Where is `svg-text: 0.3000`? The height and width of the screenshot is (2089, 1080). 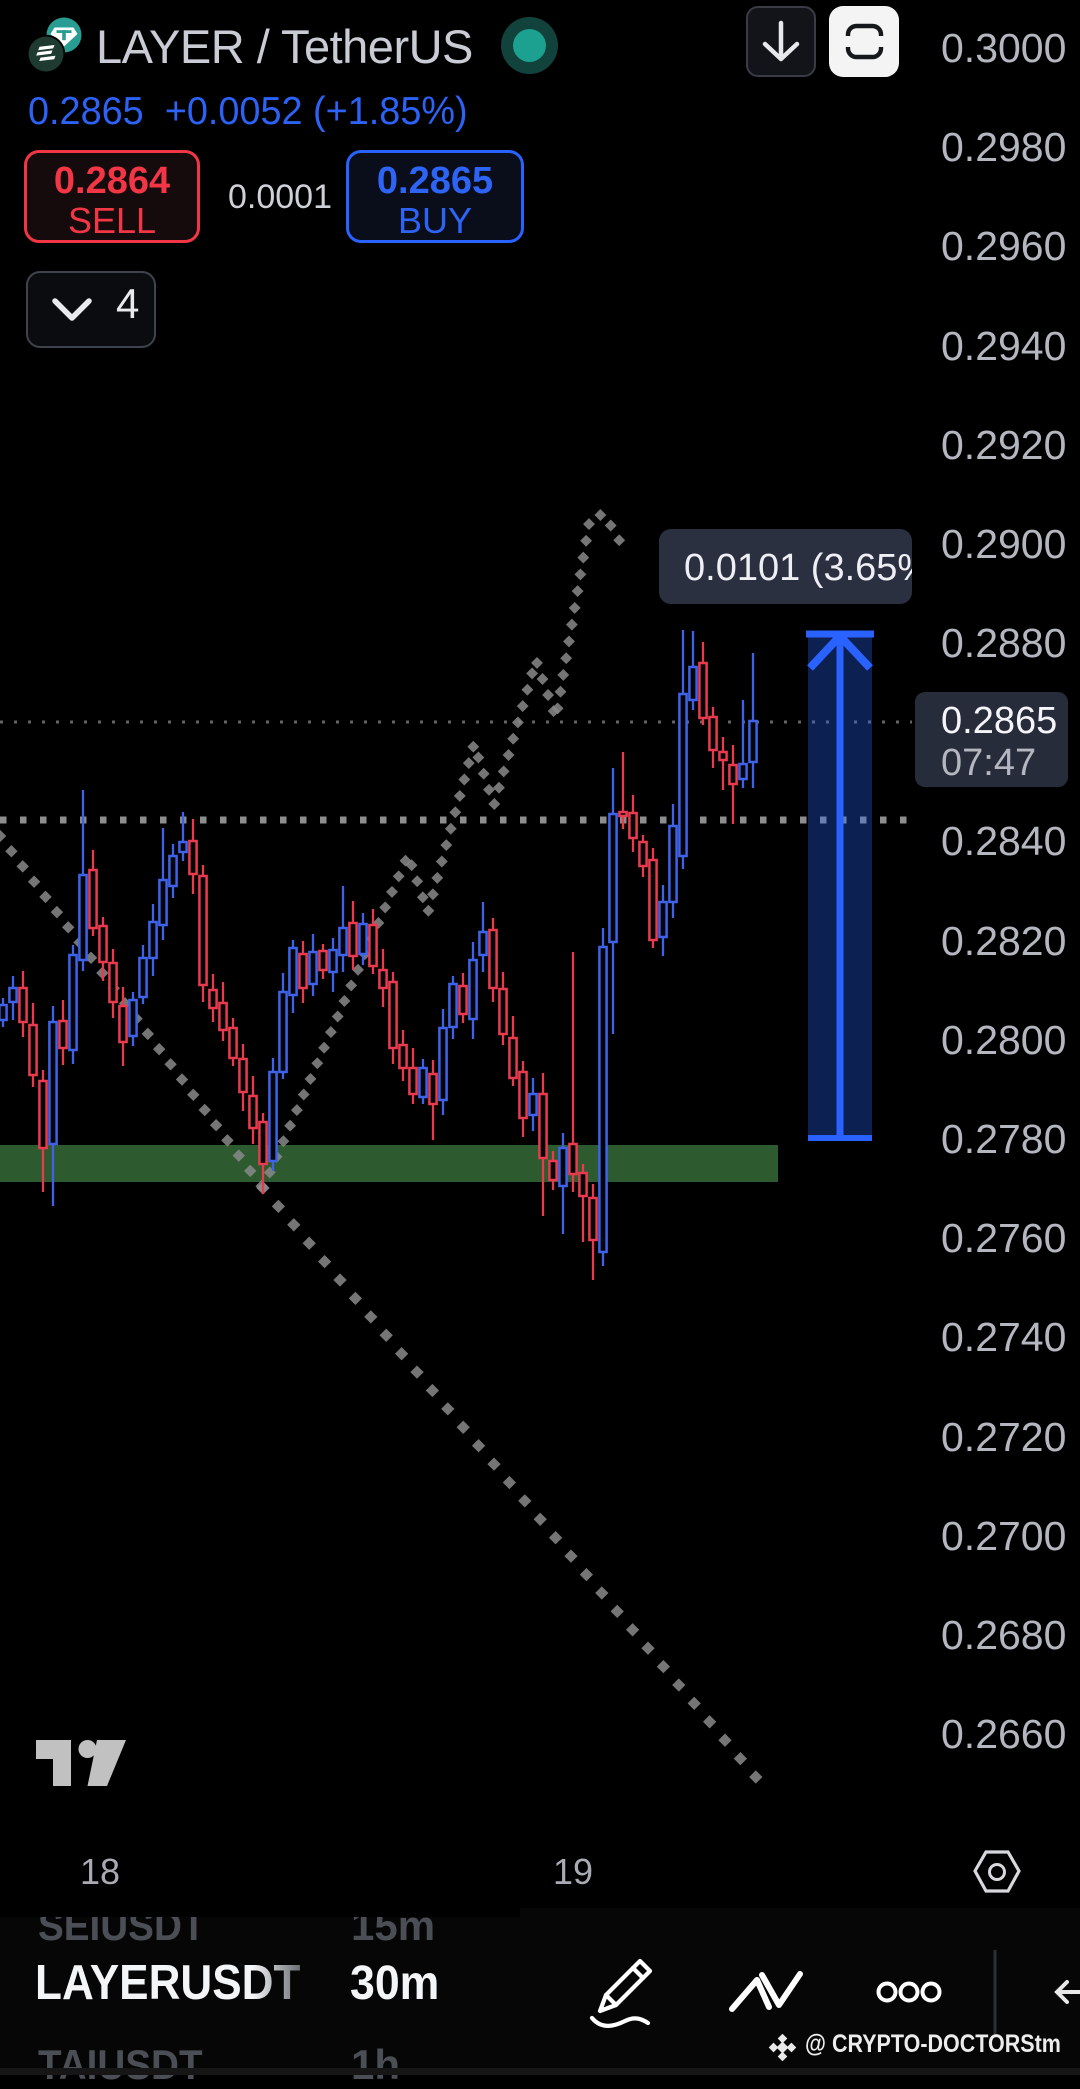
svg-text: 0.3000 is located at coordinates (1003, 48).